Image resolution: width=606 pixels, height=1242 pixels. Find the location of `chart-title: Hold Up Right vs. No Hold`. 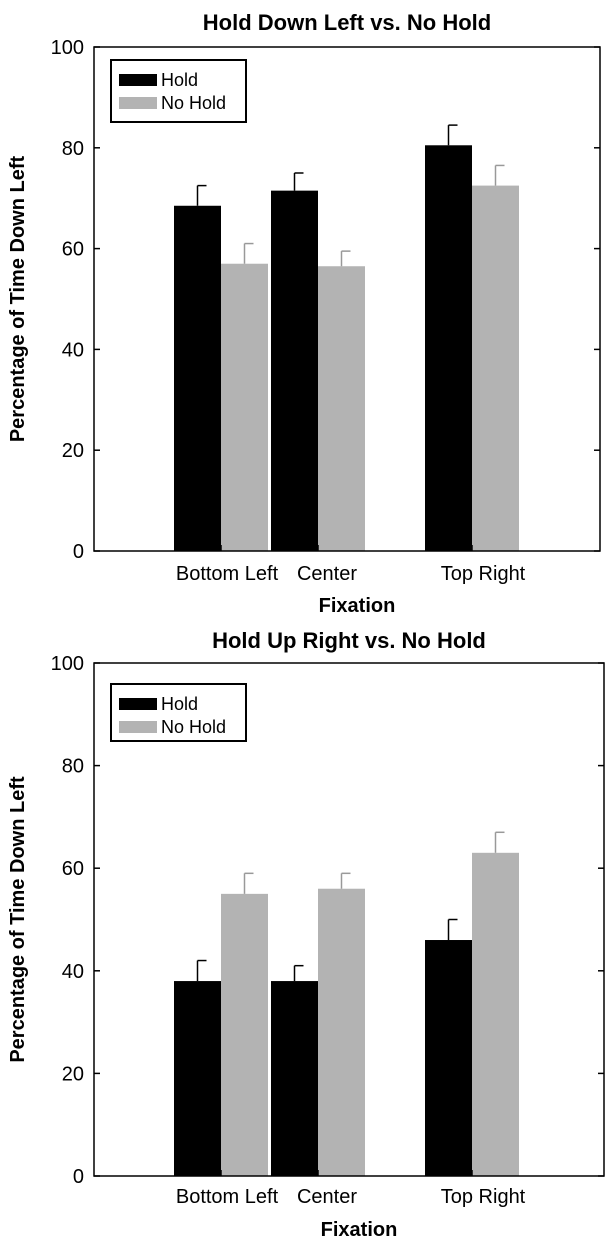

chart-title: Hold Up Right vs. No Hold is located at coordinates (349, 640).